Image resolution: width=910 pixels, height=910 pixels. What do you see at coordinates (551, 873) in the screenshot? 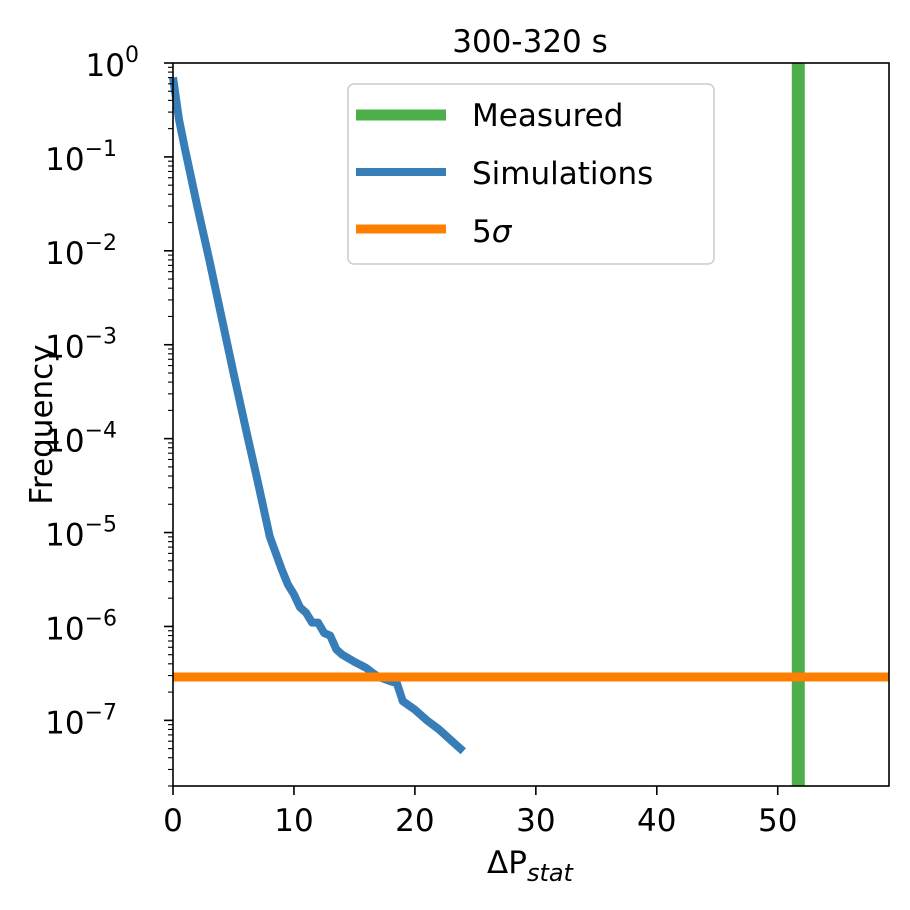
I see `x-axis-label-subscript: stat` at bounding box center [551, 873].